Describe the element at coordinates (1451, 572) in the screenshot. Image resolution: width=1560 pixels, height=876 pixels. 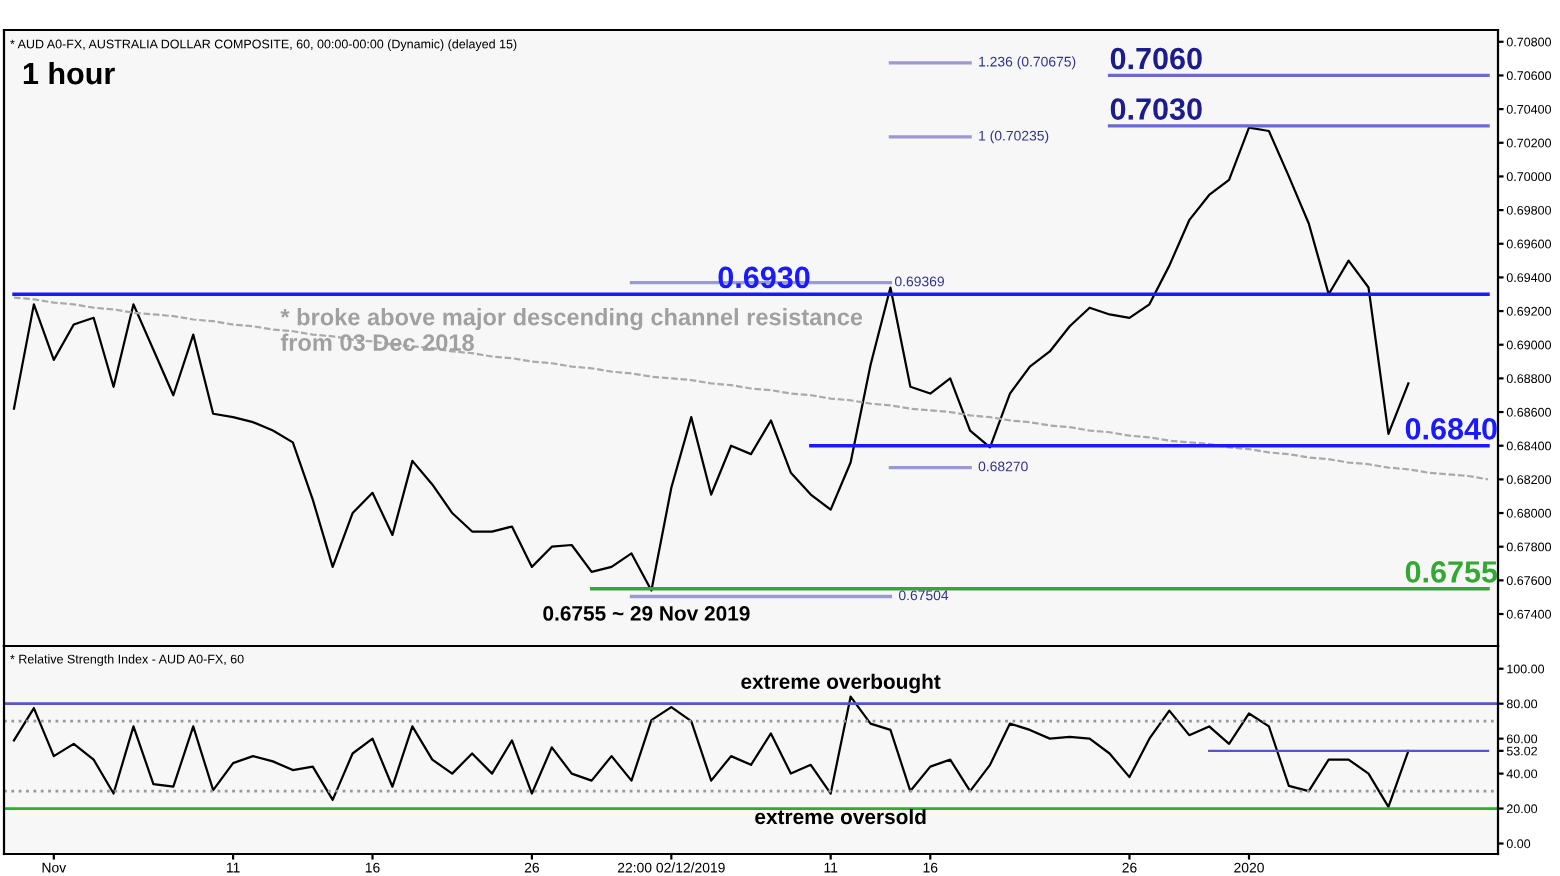
I see `series-label: 0.6755` at that location.